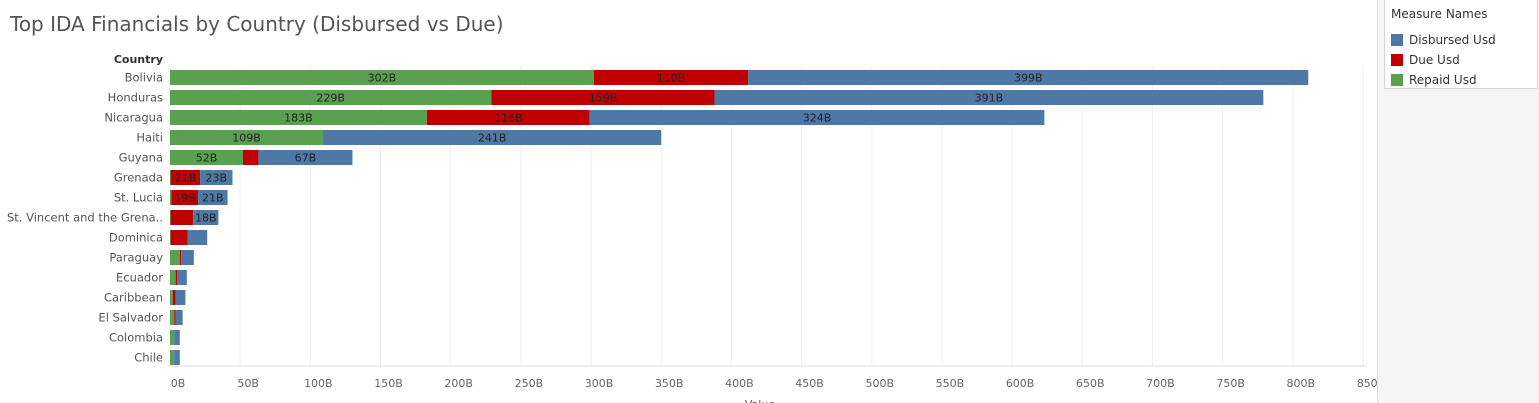  I want to click on data-label: 302B, so click(382, 78).